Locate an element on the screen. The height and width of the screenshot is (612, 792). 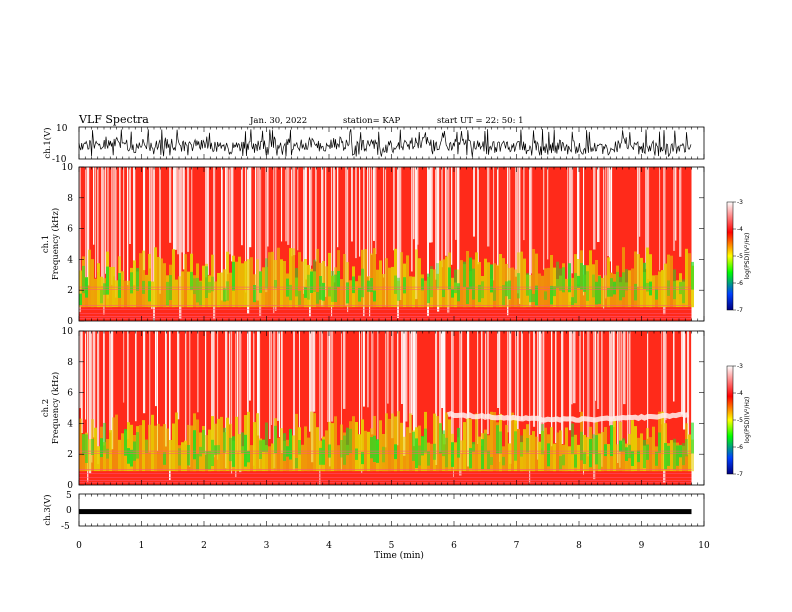
ch2-colorbar is located at coordinates (730, 420).